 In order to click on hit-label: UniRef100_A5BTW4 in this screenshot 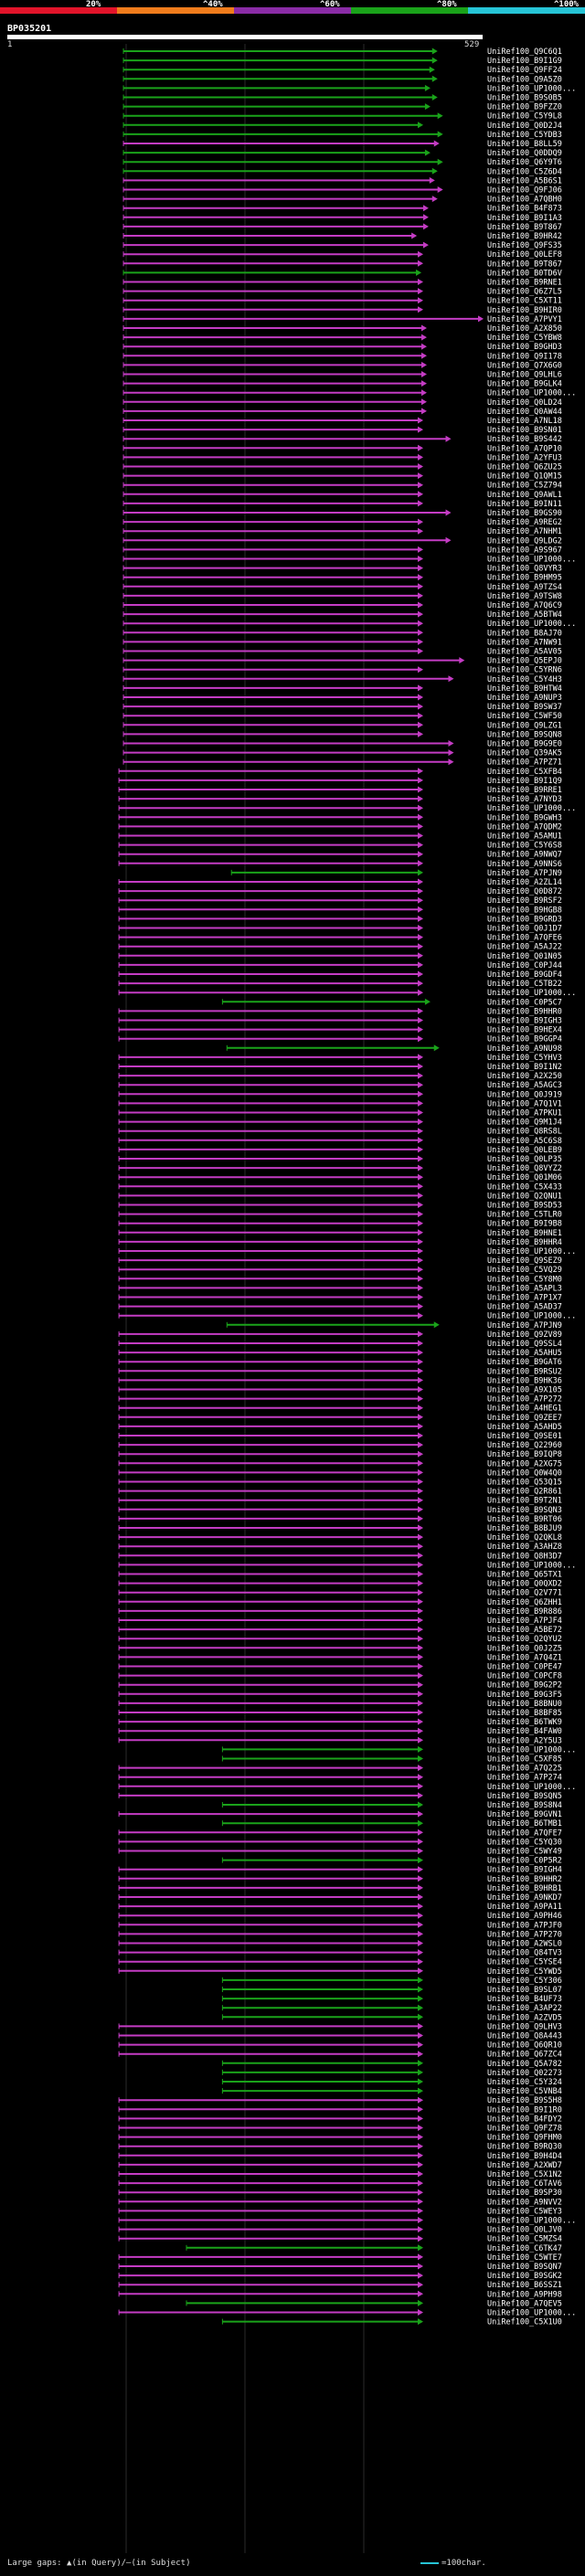, I will do `click(524, 615)`.